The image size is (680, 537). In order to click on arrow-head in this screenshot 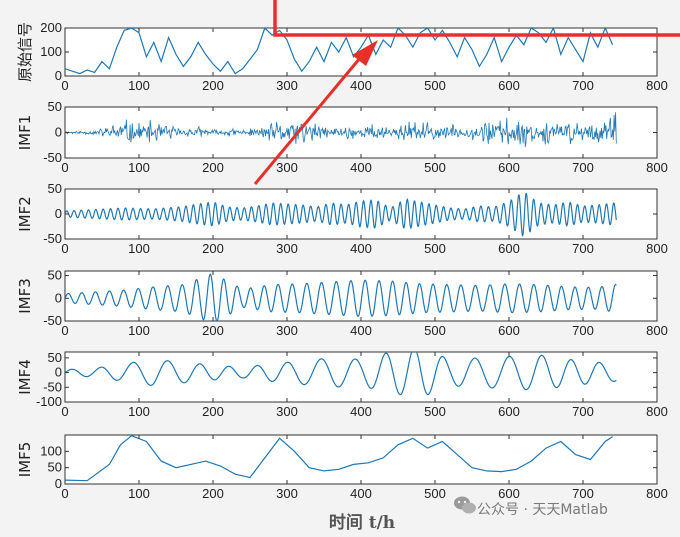, I will do `click(365, 53)`.